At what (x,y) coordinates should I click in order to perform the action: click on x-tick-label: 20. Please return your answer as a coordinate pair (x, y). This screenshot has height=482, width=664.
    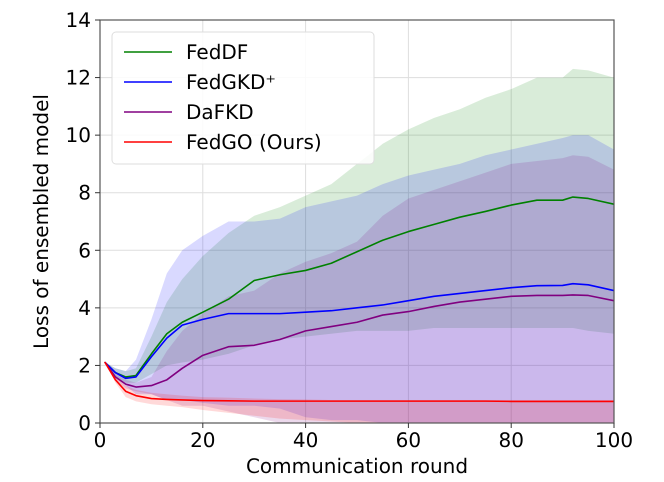
    Looking at the image, I should click on (203, 440).